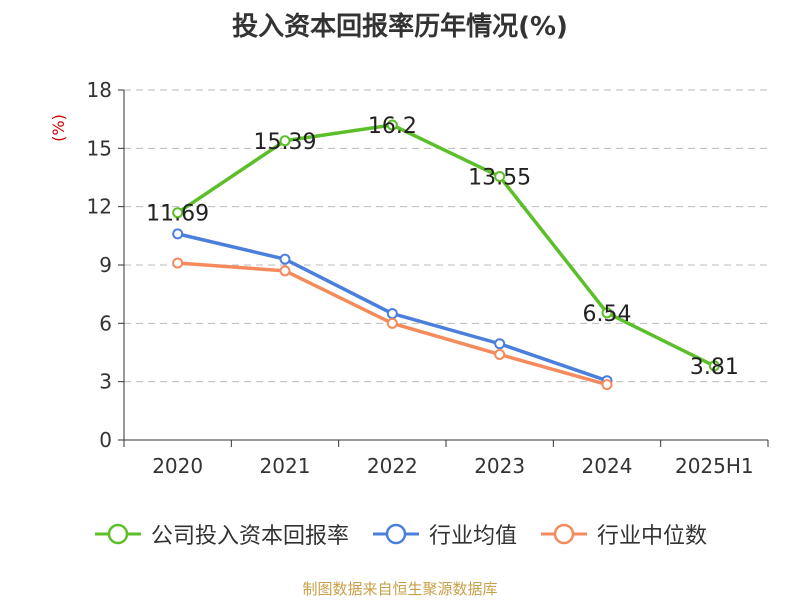 This screenshot has height=600, width=800. Describe the element at coordinates (285, 466) in the screenshot. I see `x-tick-label: 2021` at that location.